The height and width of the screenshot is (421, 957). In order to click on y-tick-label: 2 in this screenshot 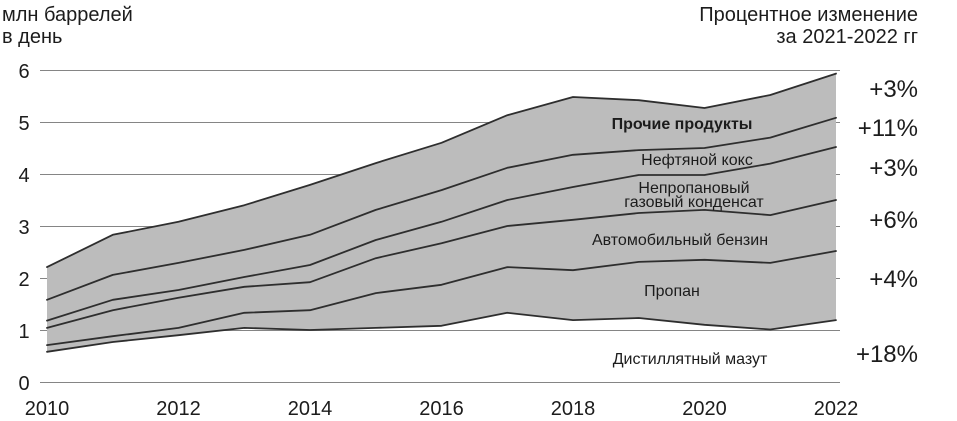, I will do `click(23, 280)`.